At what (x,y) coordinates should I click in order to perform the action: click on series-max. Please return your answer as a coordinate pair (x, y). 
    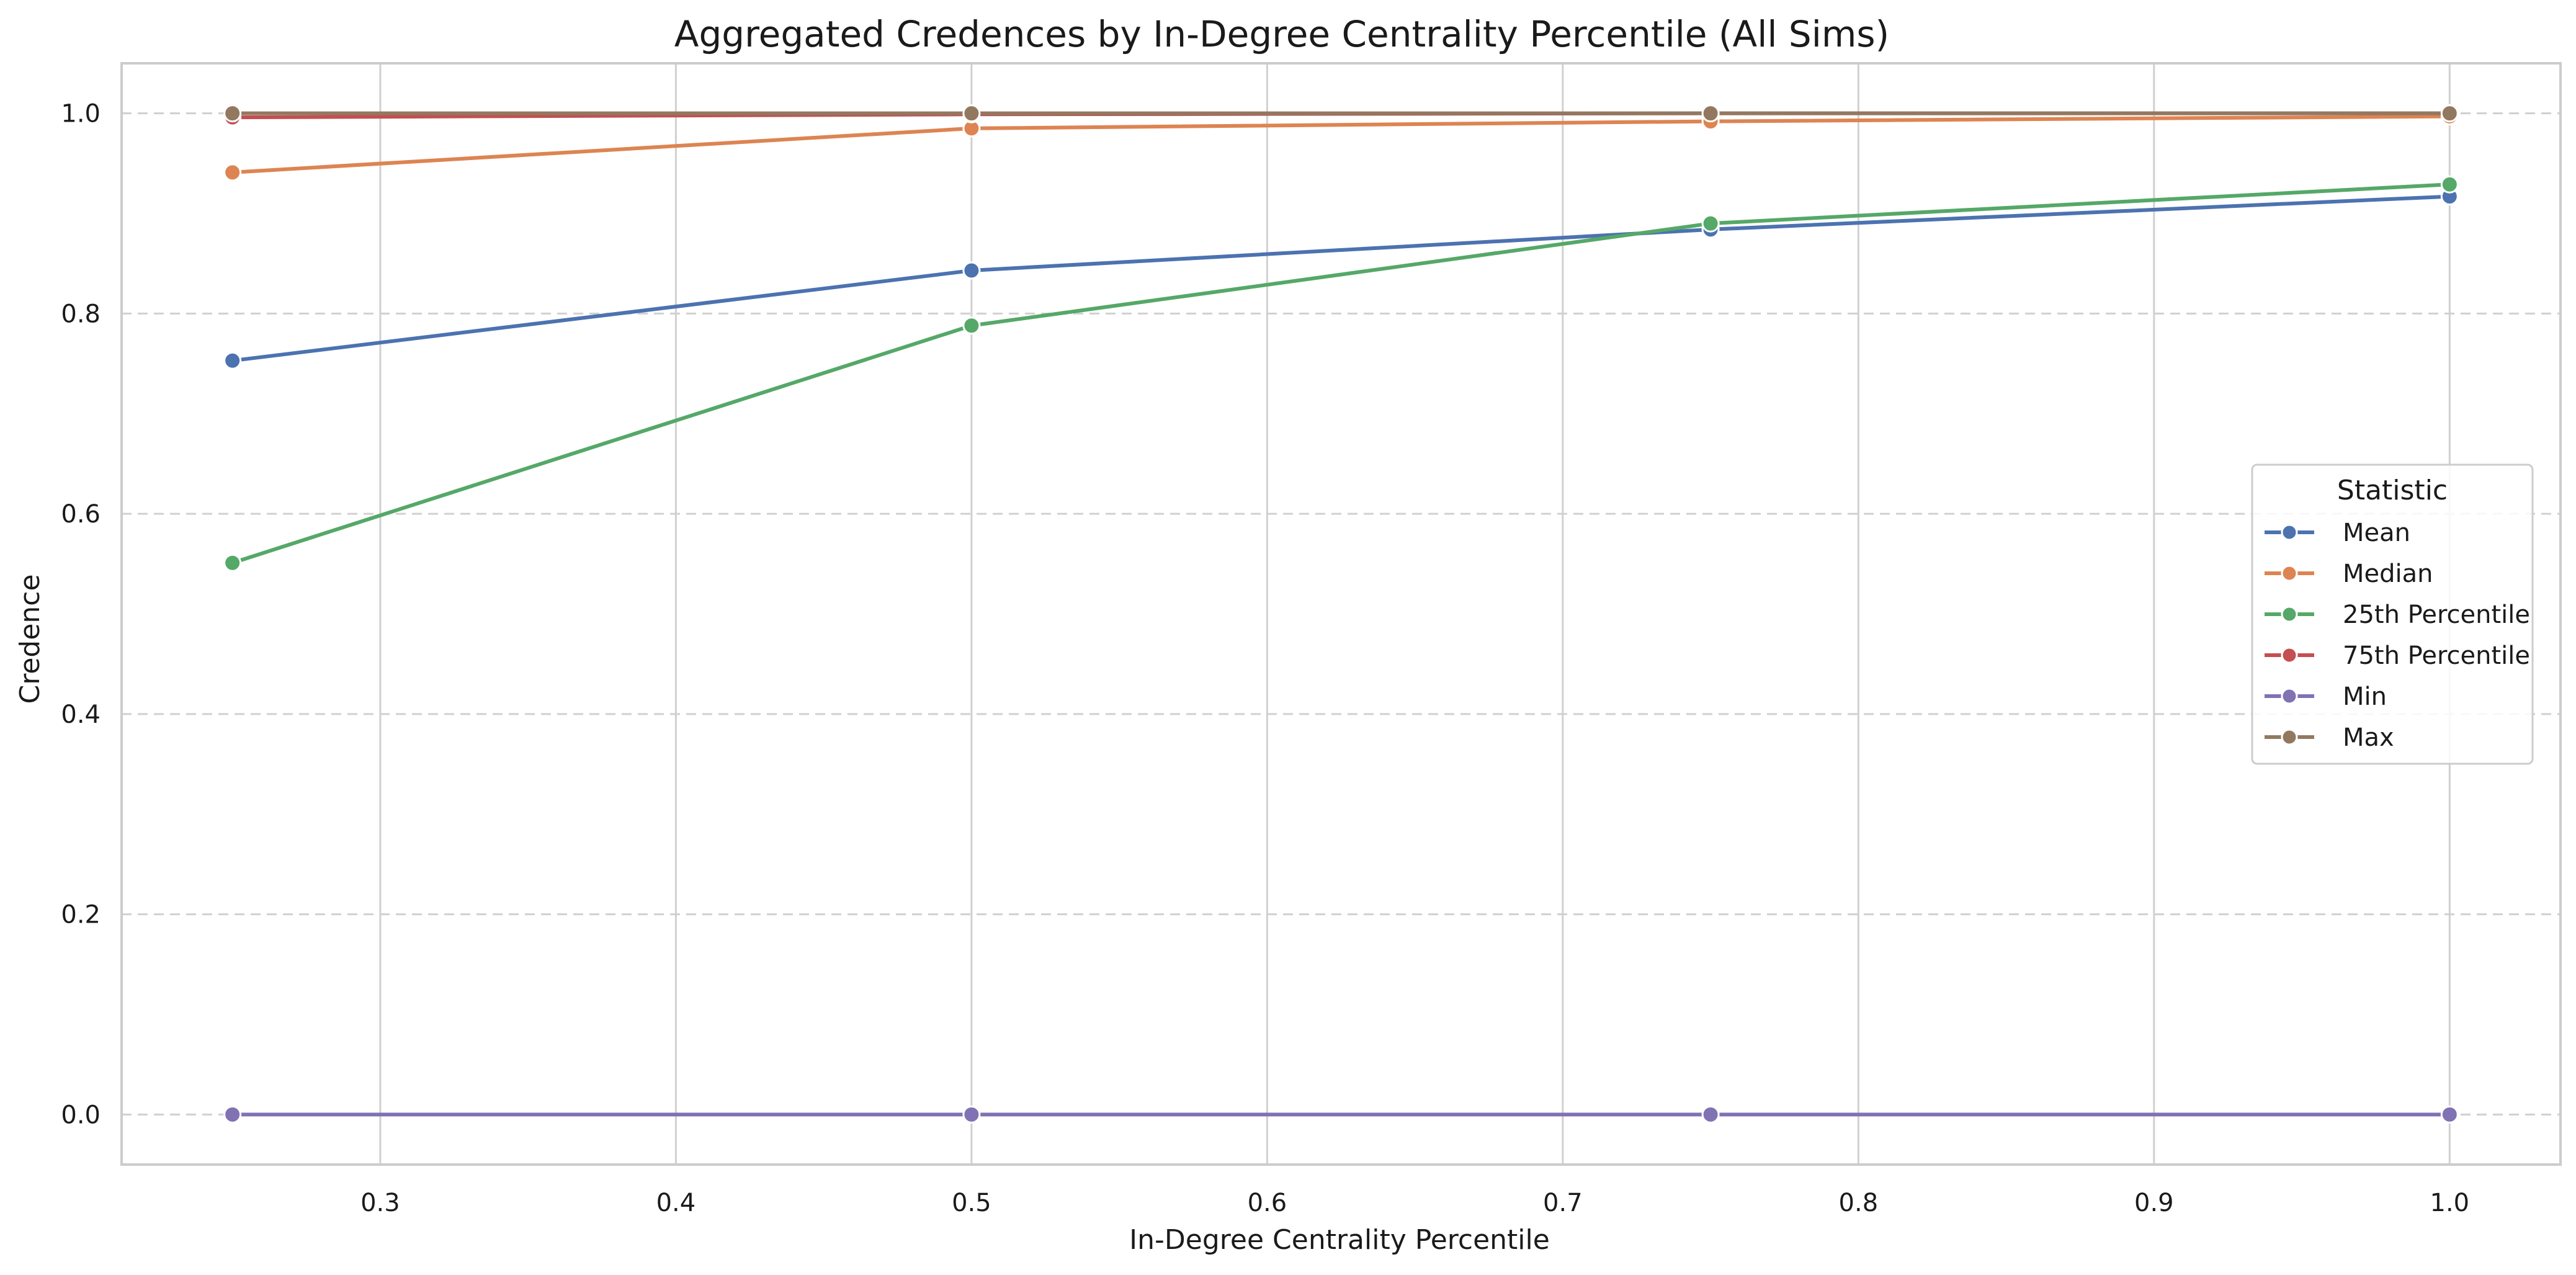
    Looking at the image, I should click on (1341, 113).